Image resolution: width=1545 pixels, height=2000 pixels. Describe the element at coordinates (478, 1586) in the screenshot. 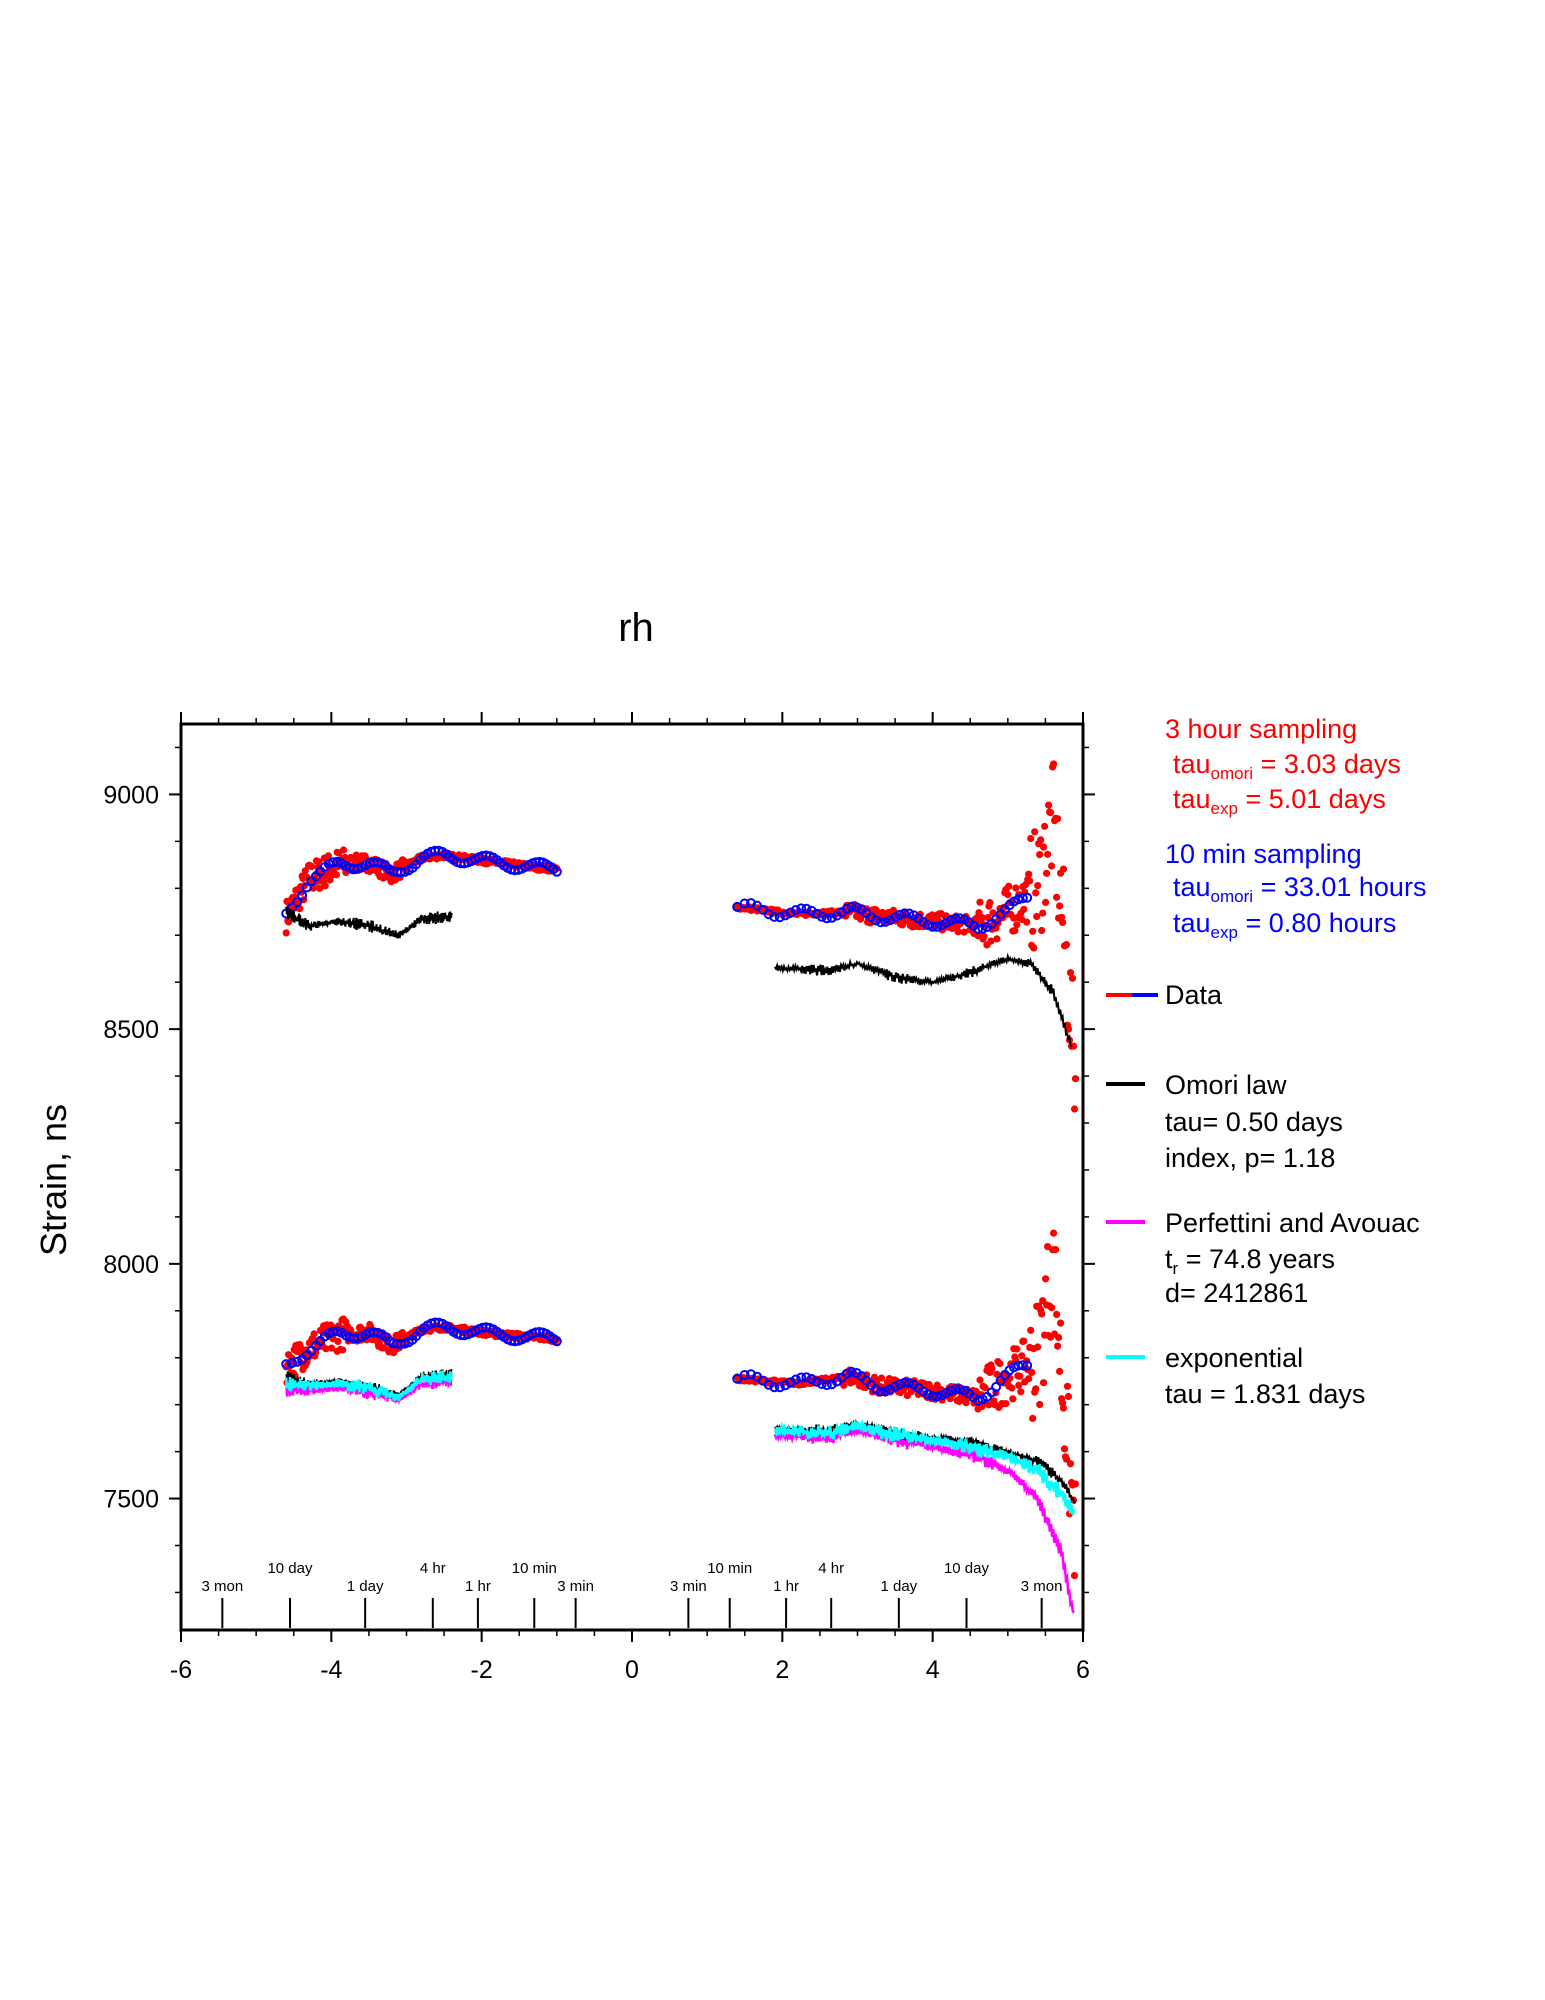

I see `time-scale-label: 1 hr` at that location.